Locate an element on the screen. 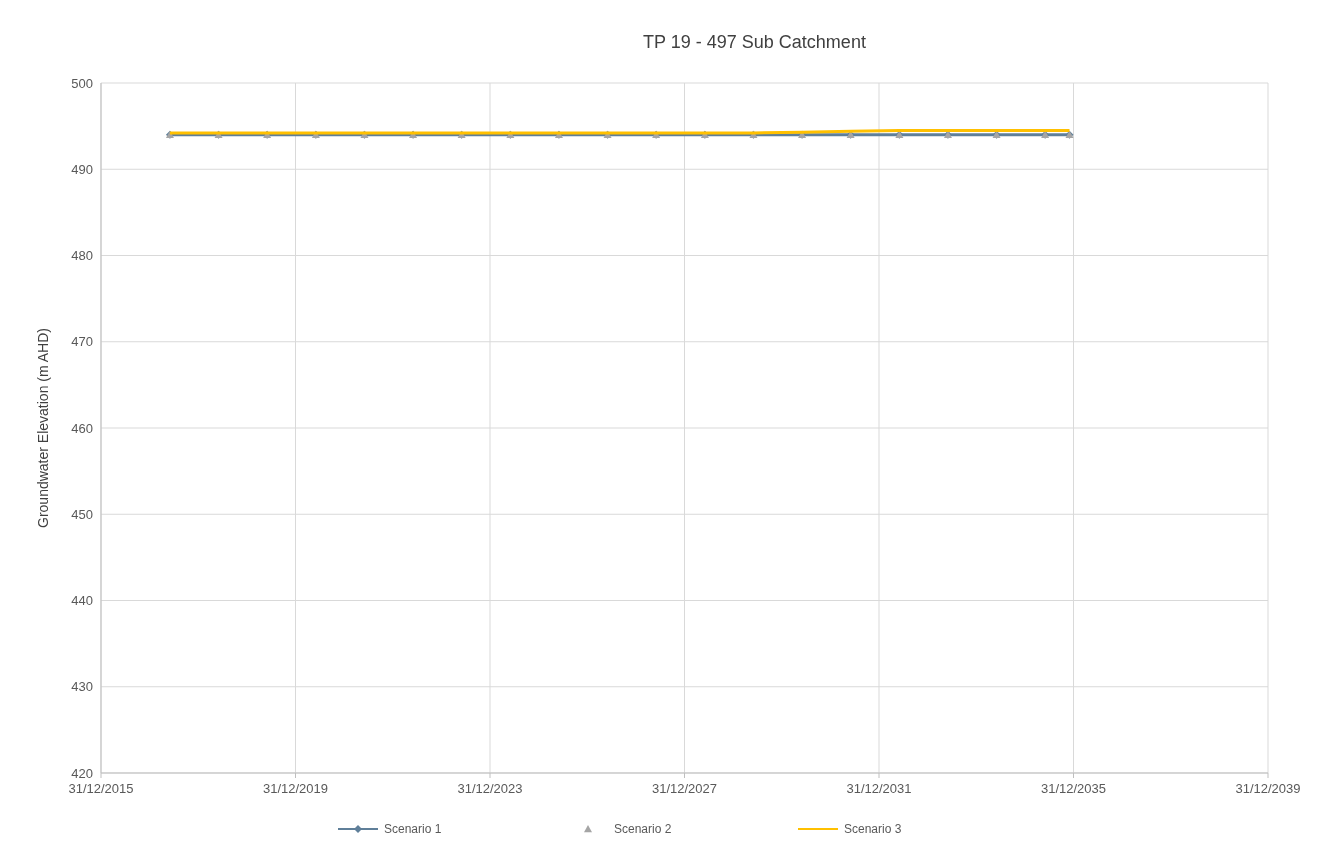  chart-title: TP 19 - 497 Sub Catchment is located at coordinates (754, 42).